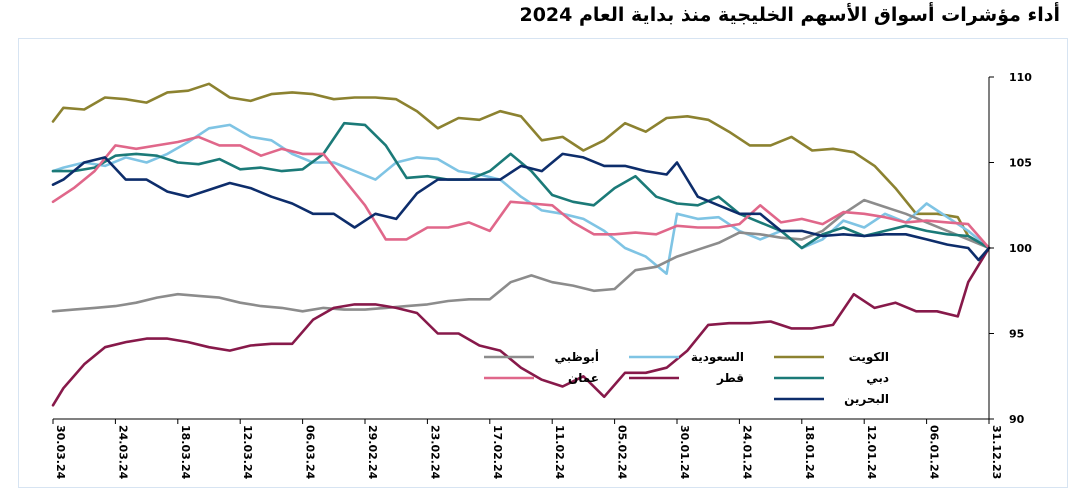 This screenshot has height=491, width=1080. Describe the element at coordinates (809, 452) in the screenshot. I see `x-tick-label: 18.01.24` at that location.